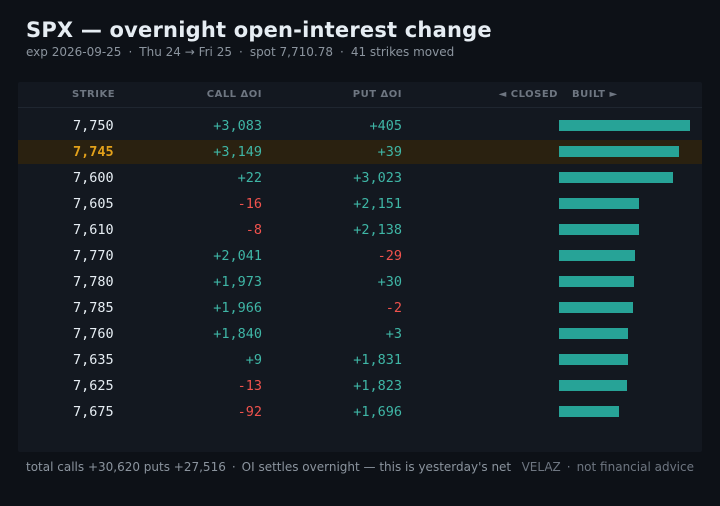  Describe the element at coordinates (360, 152) in the screenshot. I see `table-row: 7,745 +3,149 +39` at that location.